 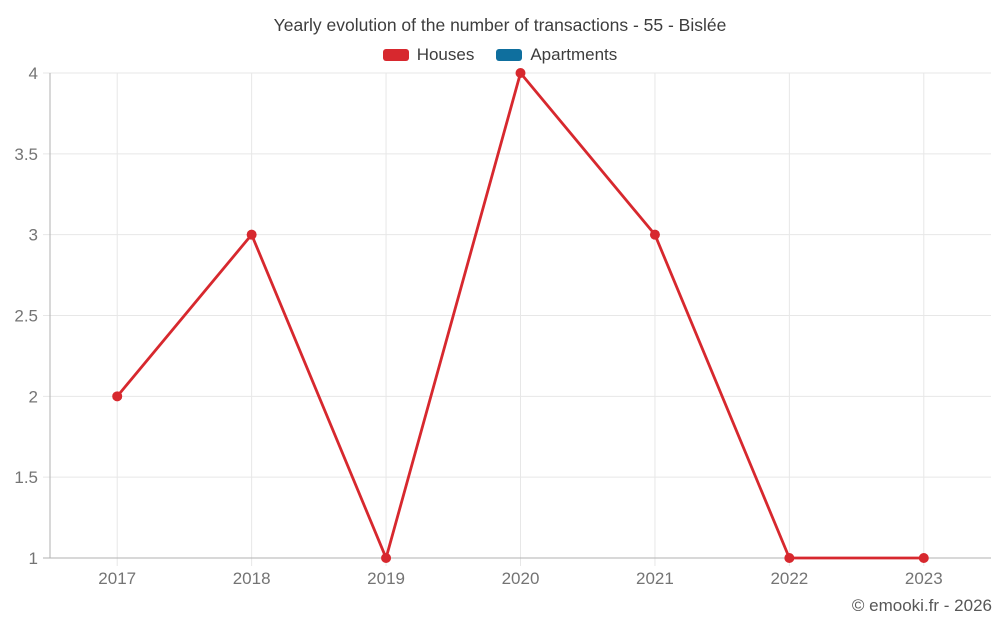 I want to click on data-point-houses-2019, so click(x=386, y=558).